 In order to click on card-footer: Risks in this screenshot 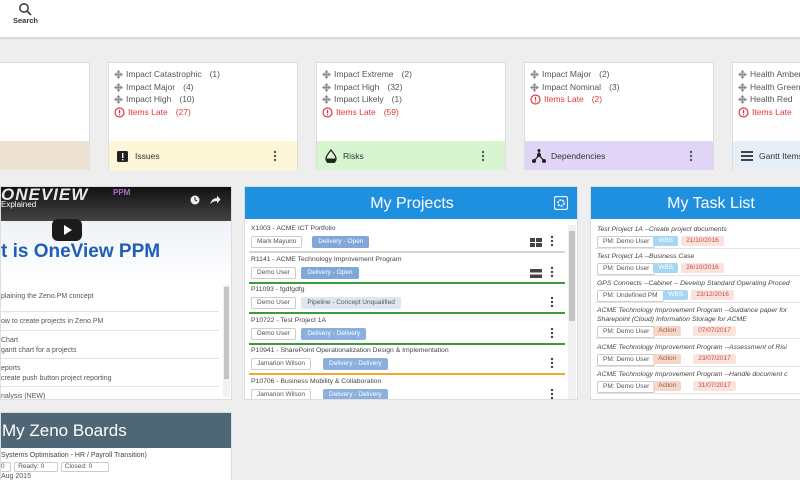, I will do `click(411, 155)`.